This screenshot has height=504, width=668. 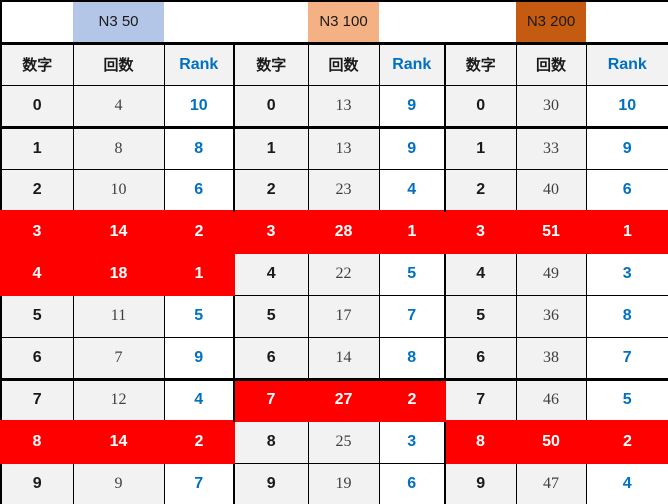 What do you see at coordinates (118, 358) in the screenshot?
I see `count-cell: 7` at bounding box center [118, 358].